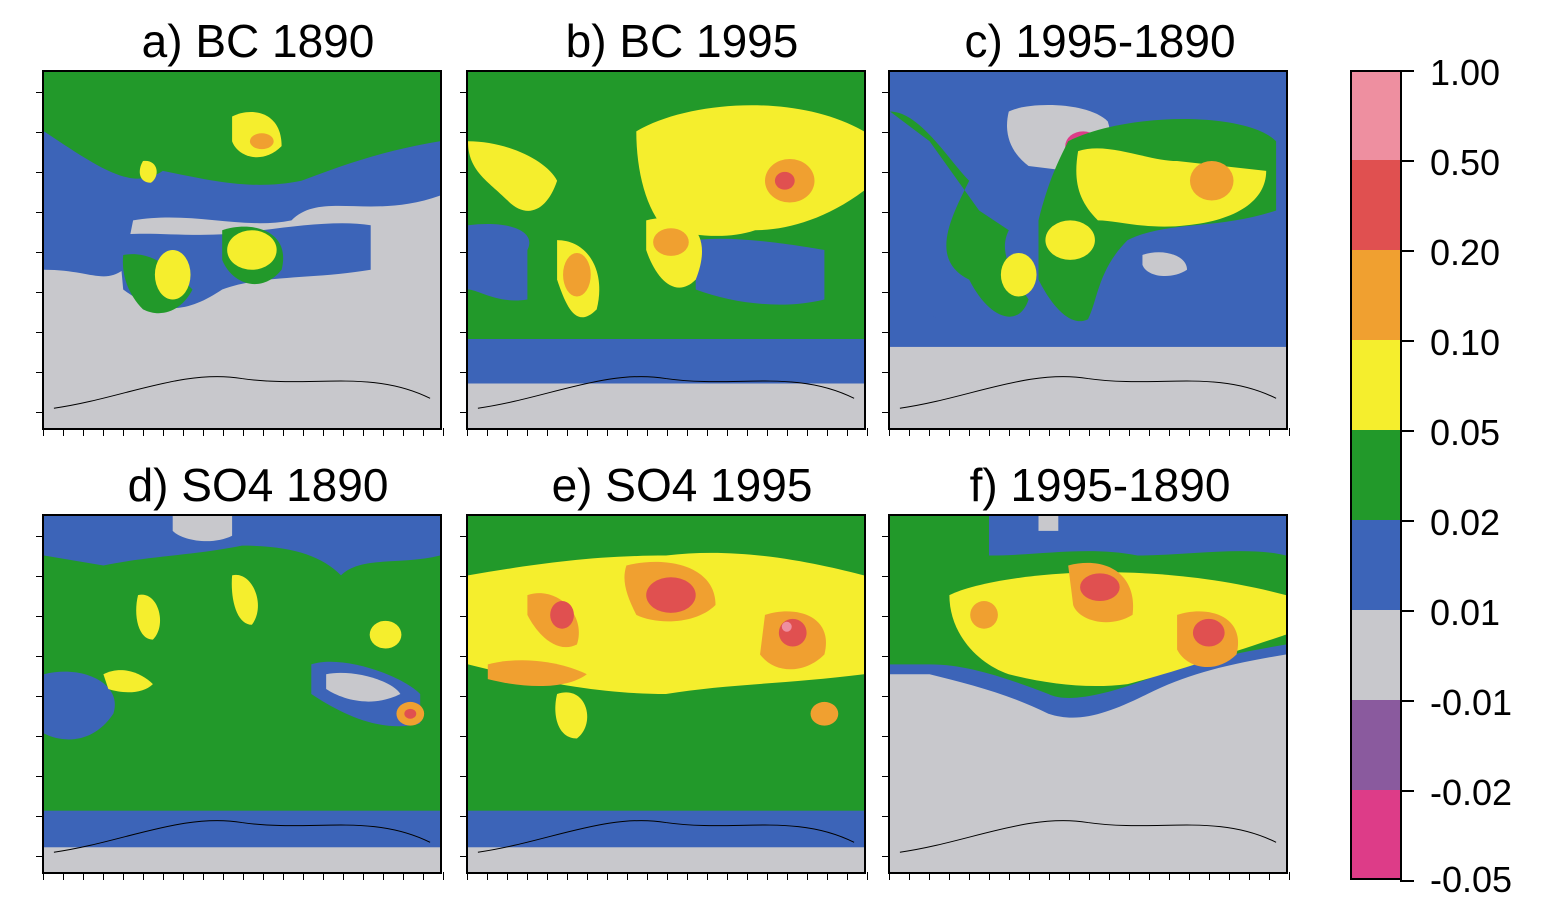 This screenshot has height=912, width=1555. What do you see at coordinates (1471, 792) in the screenshot?
I see `colorbar-label: -0.02` at bounding box center [1471, 792].